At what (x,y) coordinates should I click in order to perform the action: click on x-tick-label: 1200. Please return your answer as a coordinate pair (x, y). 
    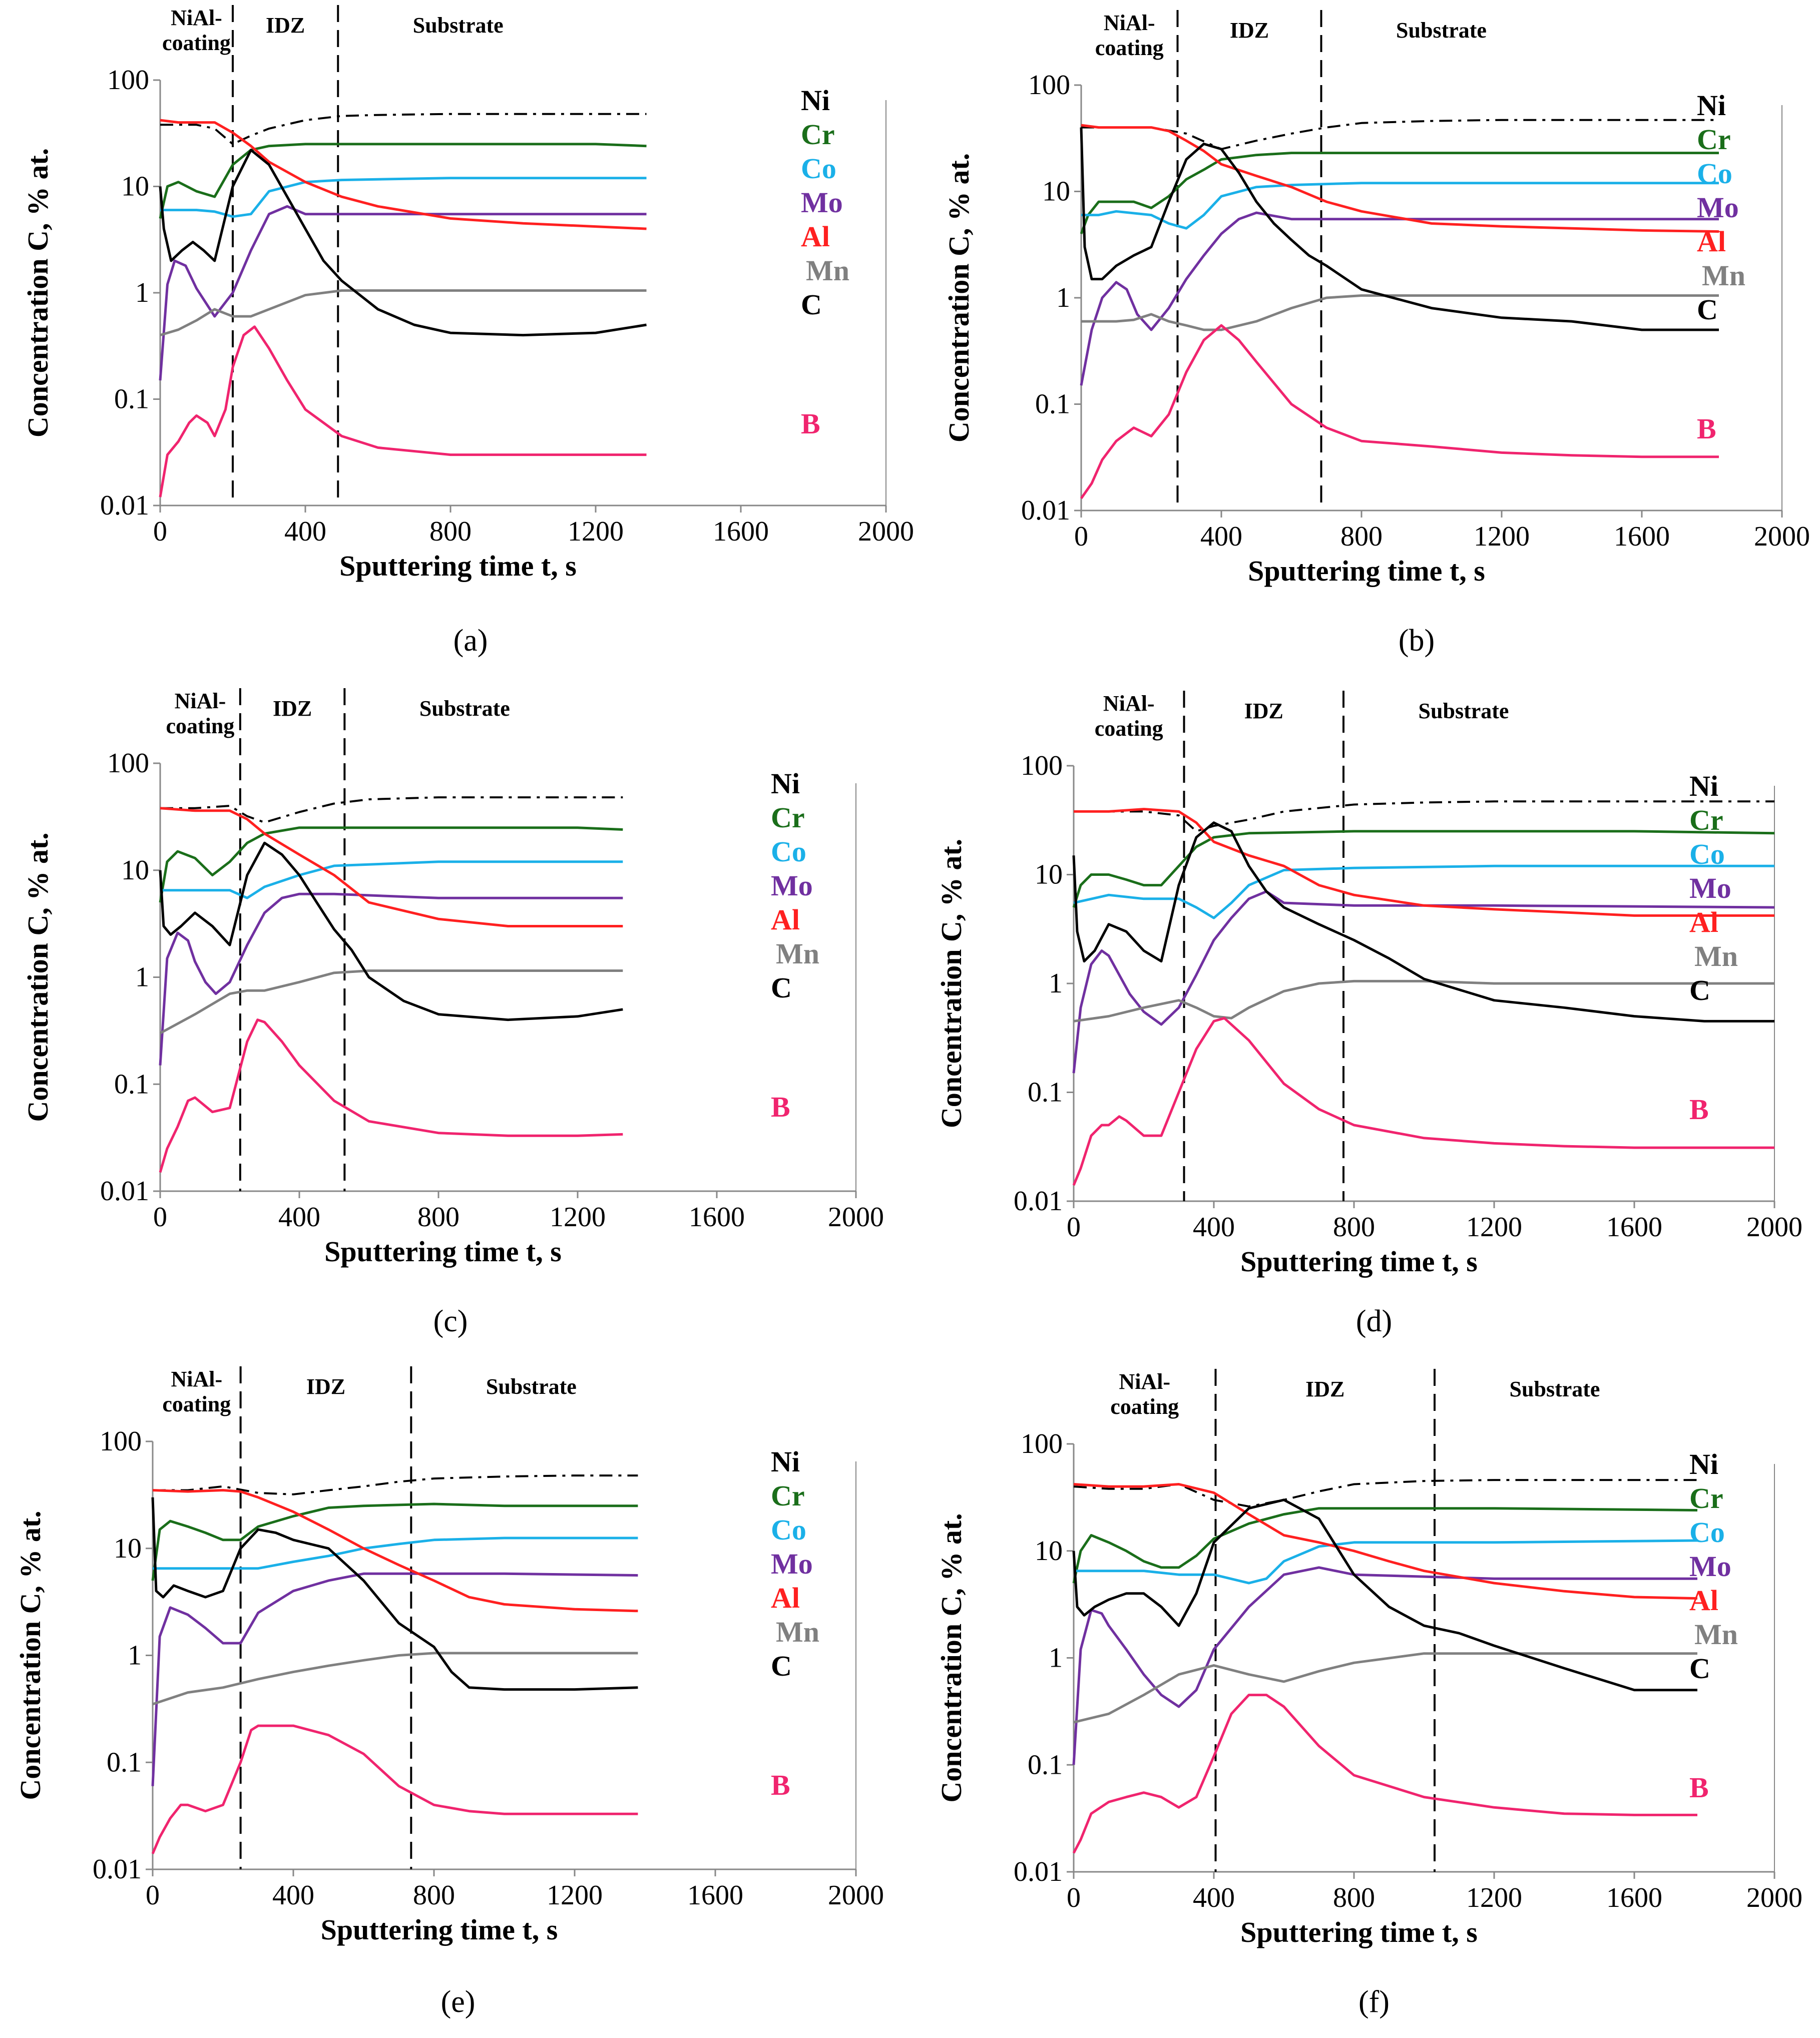
    Looking at the image, I should click on (1502, 536).